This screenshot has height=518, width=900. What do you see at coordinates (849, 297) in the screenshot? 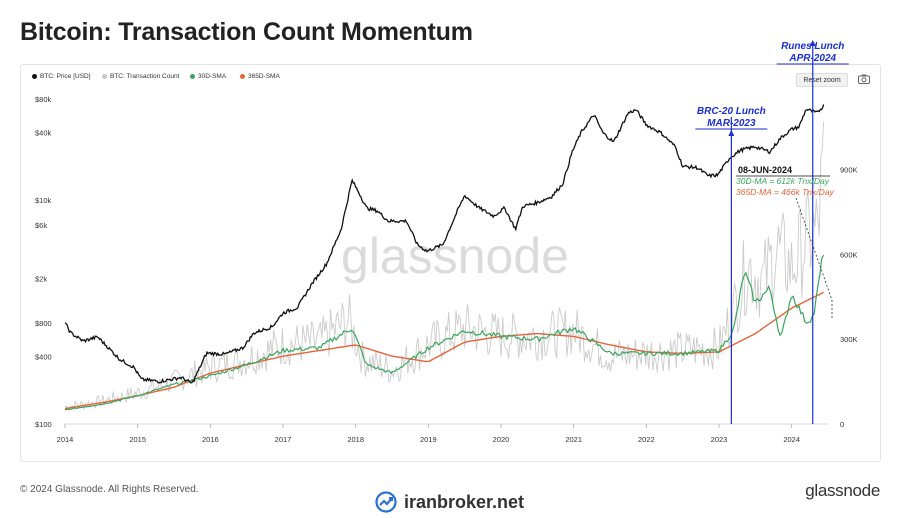
I see `y-axis-right: 0 300K 600K 900K` at bounding box center [849, 297].